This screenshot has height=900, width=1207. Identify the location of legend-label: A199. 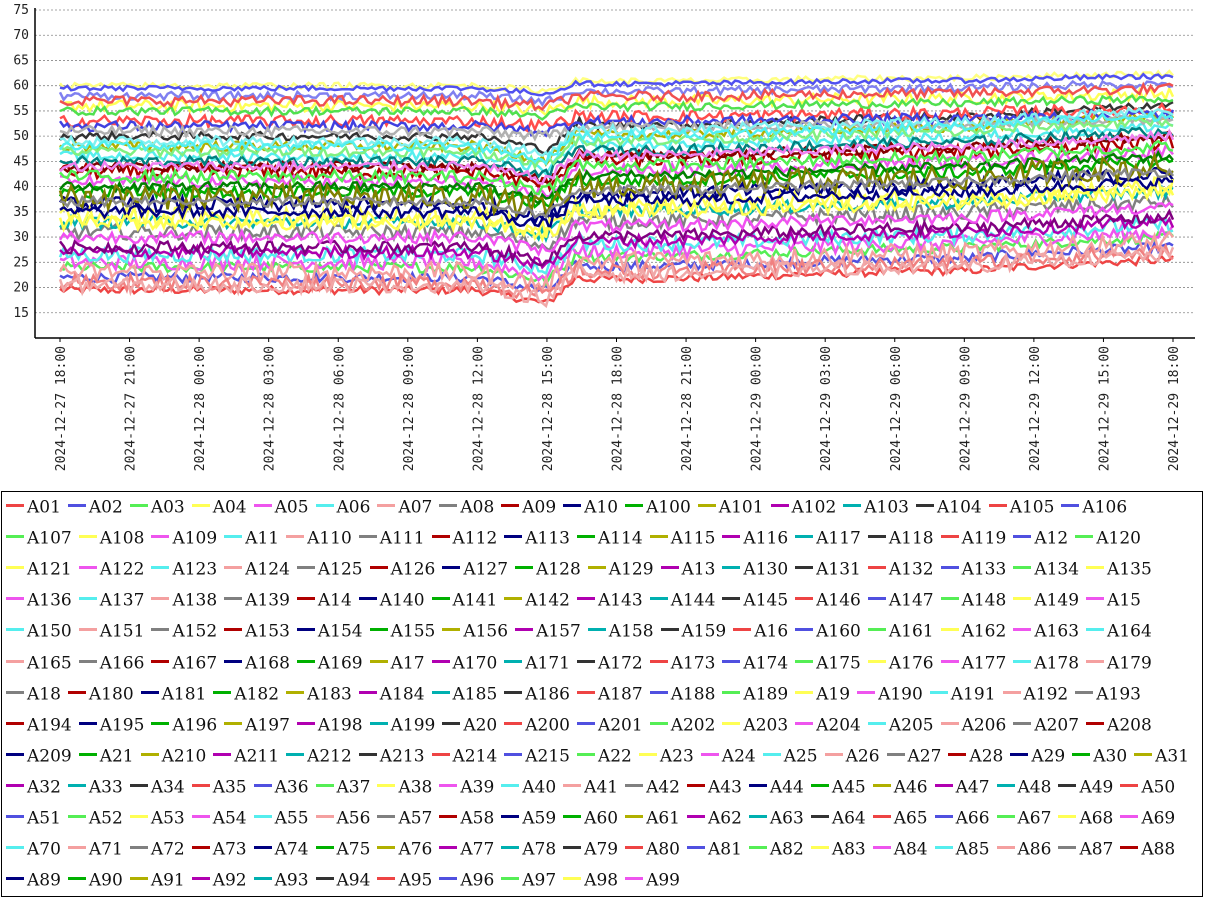
(413, 725).